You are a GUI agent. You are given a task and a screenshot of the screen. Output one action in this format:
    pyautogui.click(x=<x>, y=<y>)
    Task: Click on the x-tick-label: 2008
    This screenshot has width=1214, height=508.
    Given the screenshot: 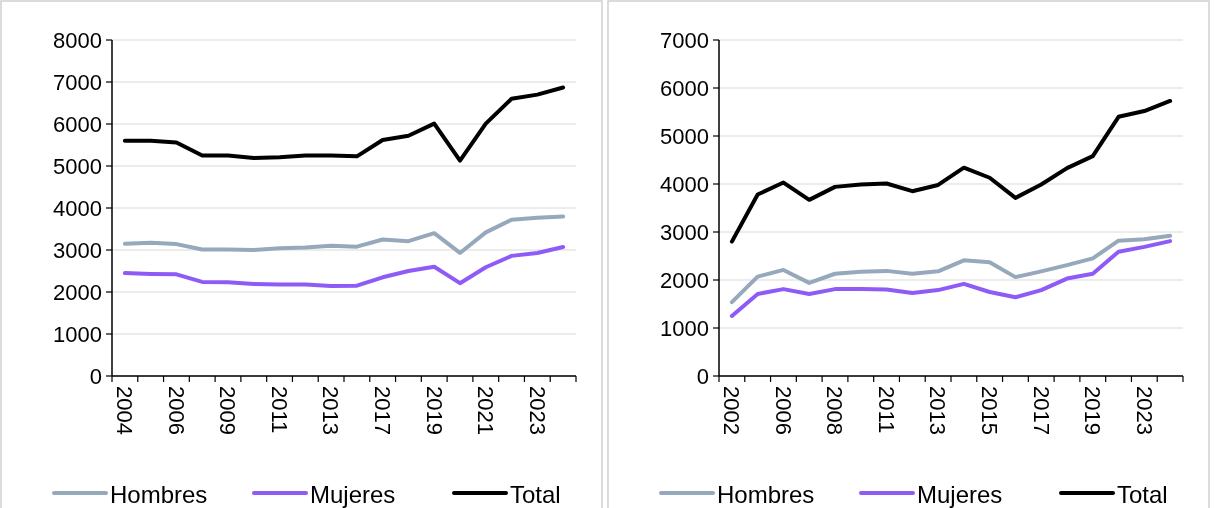 What is the action you would take?
    pyautogui.click(x=835, y=410)
    